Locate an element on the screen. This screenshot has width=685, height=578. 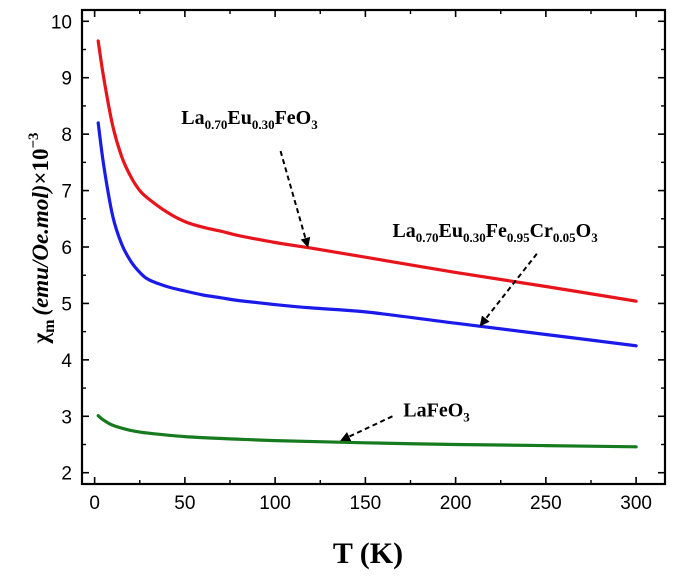
y-axis-title: χm(emu/Oe.mol)×10−3 is located at coordinates (42, 238).